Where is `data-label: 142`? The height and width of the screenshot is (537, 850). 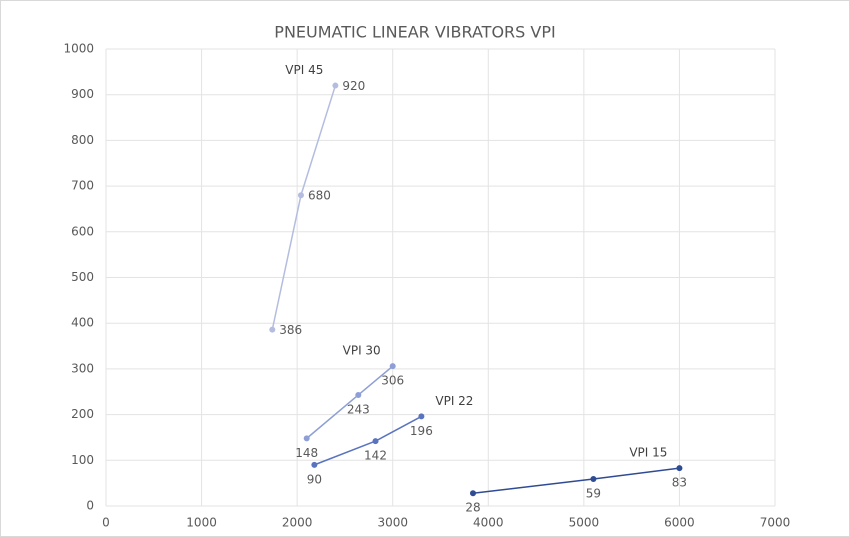 data-label: 142 is located at coordinates (375, 456).